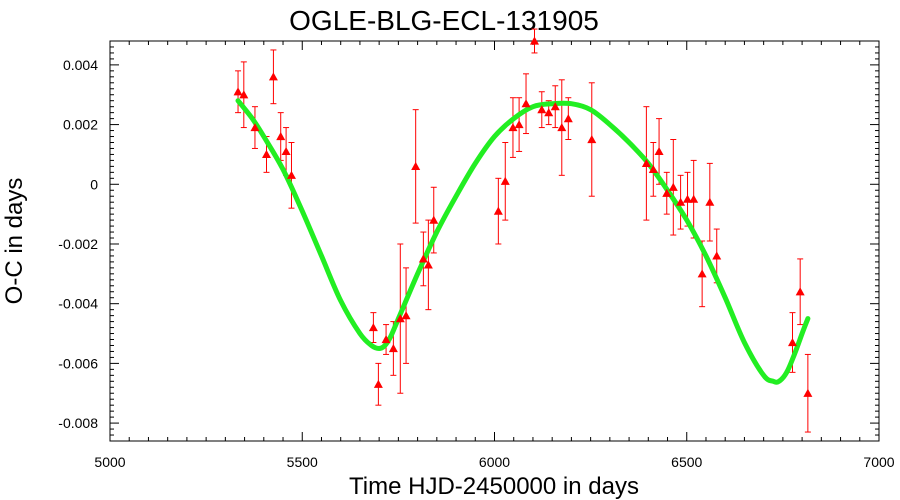 The image size is (900, 500). I want to click on x-tick-label: 6500, so click(686, 462).